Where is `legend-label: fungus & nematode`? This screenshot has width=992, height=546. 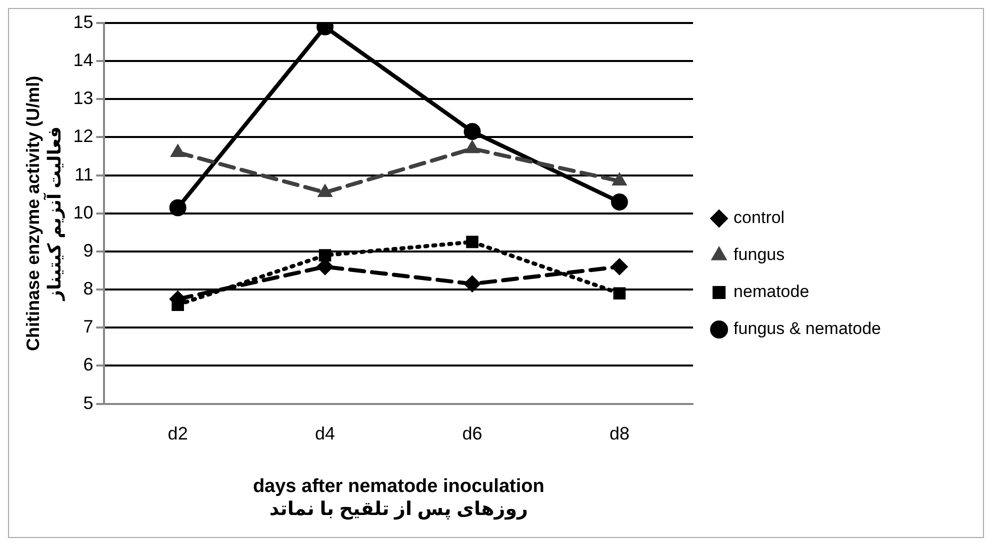 legend-label: fungus & nematode is located at coordinates (808, 328).